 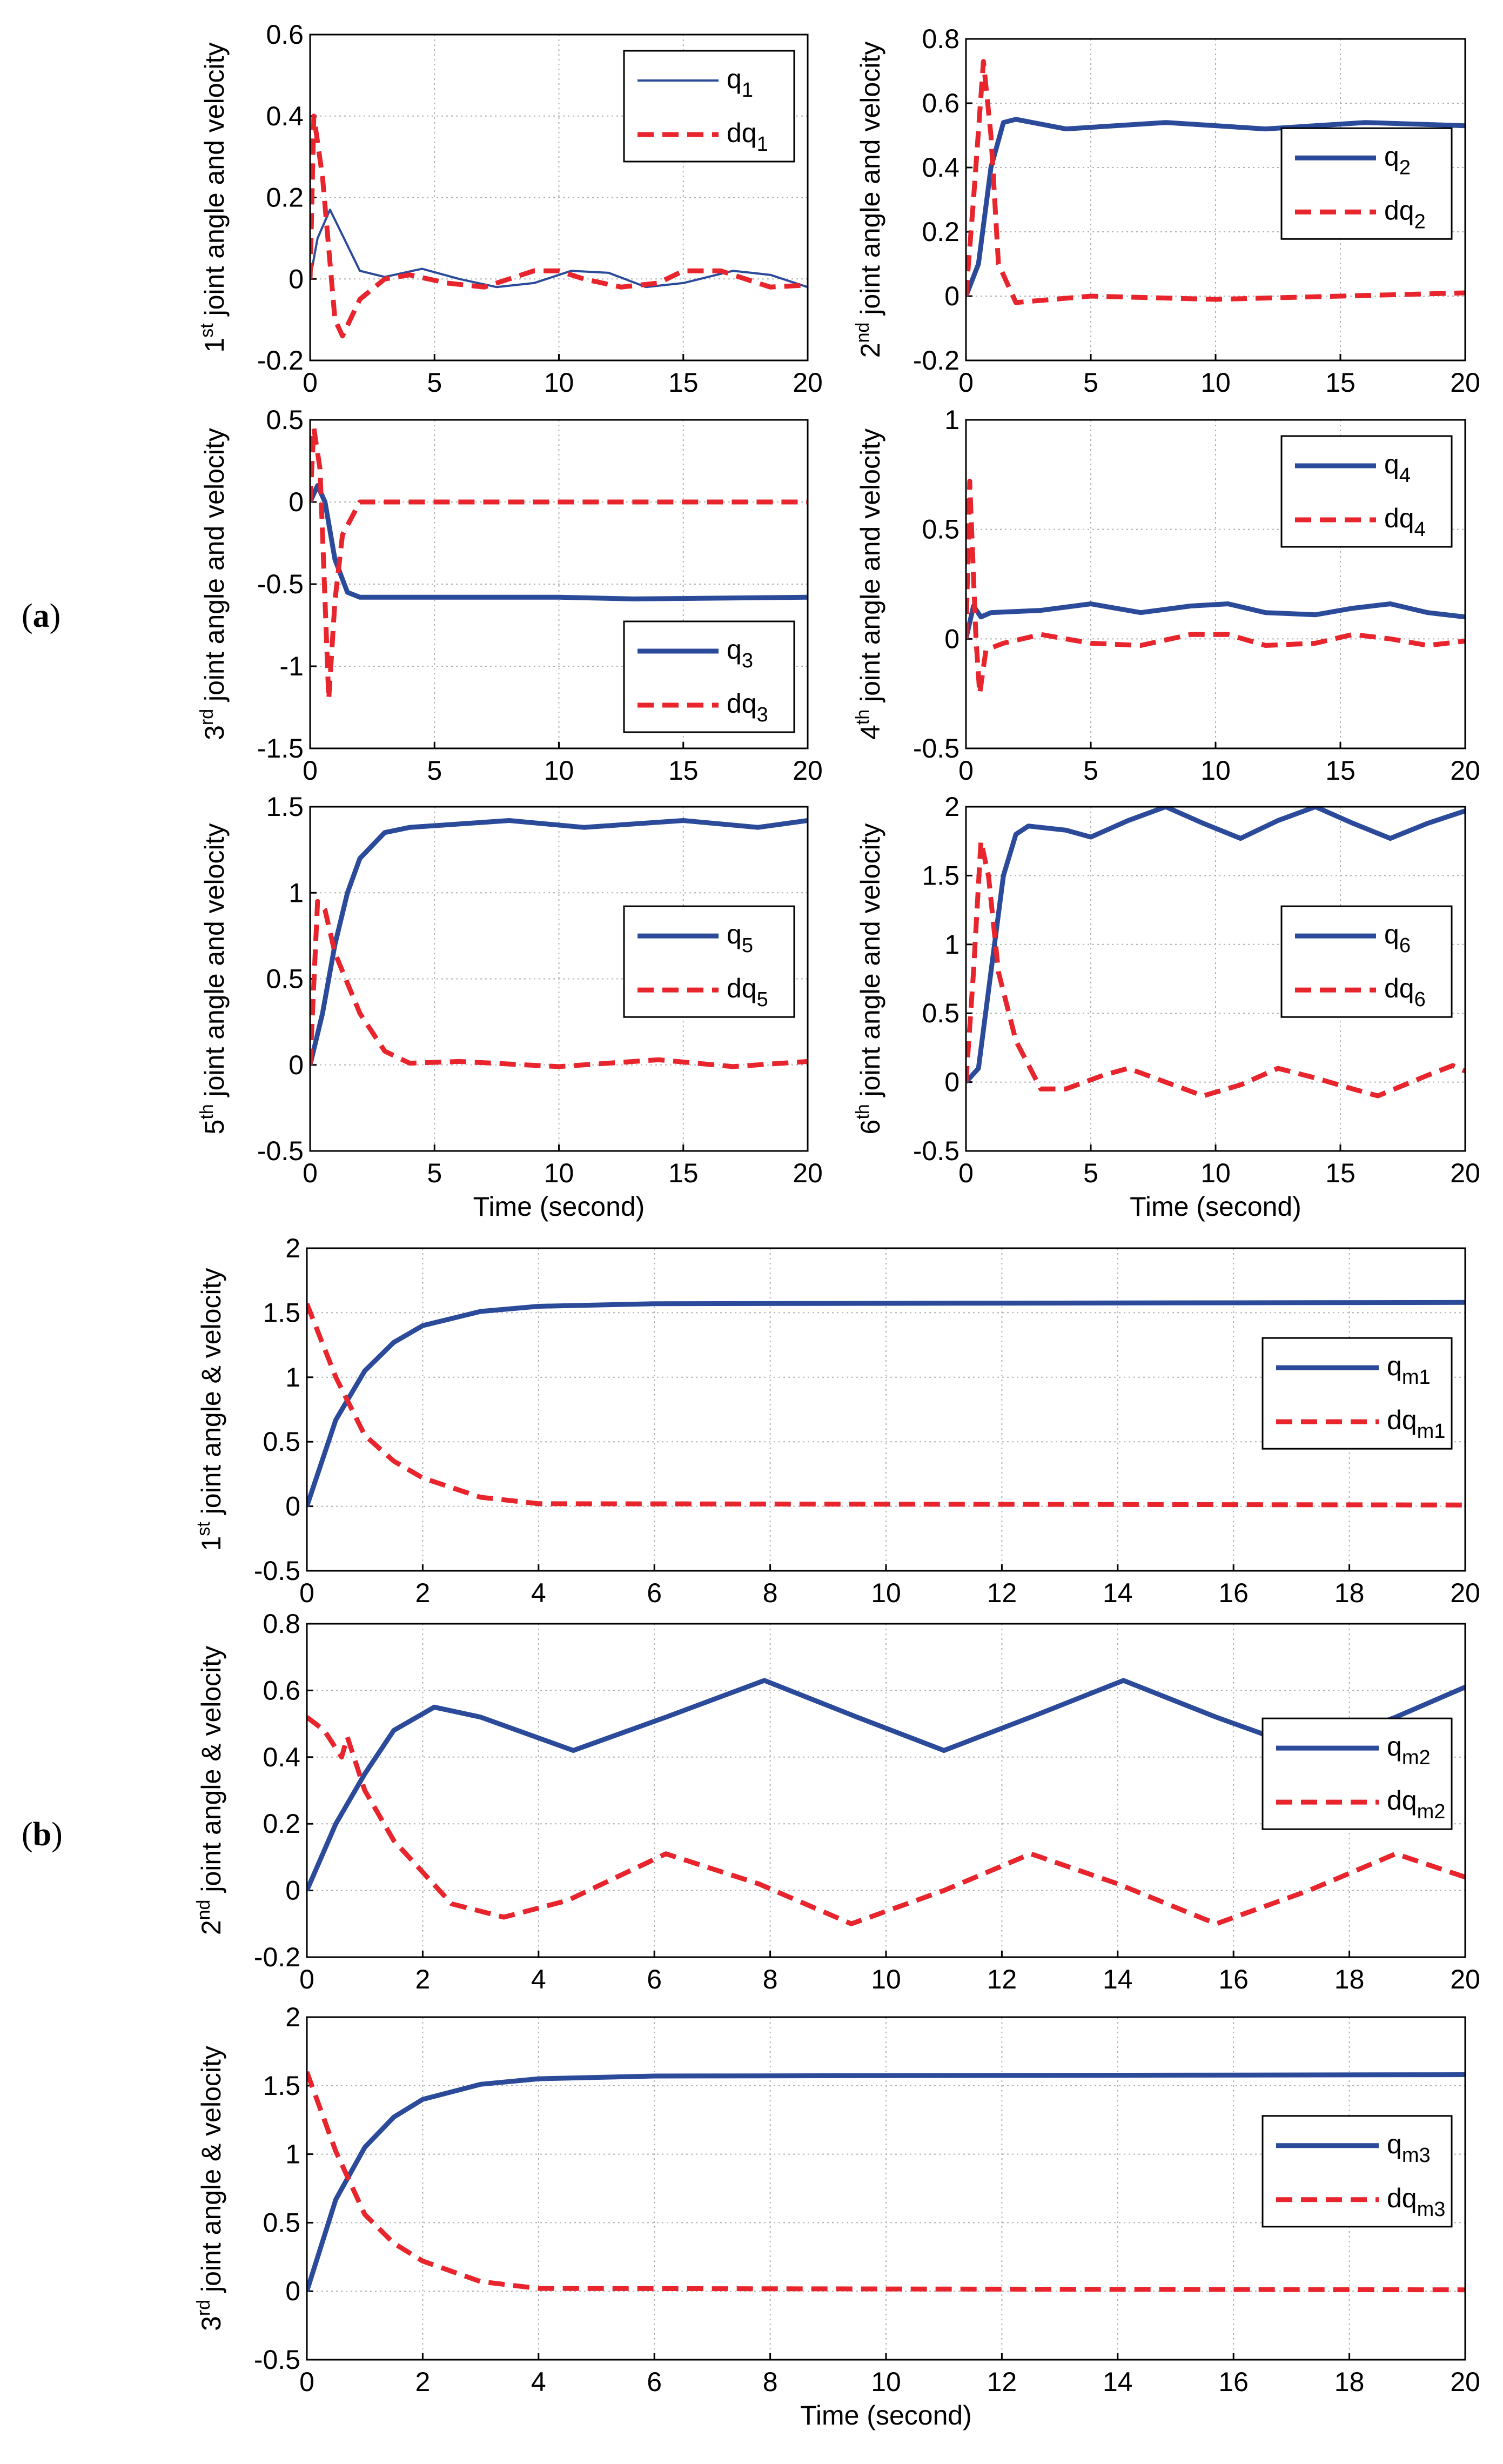 What do you see at coordinates (559, 226) in the screenshot?
I see `series-line-dq1` at bounding box center [559, 226].